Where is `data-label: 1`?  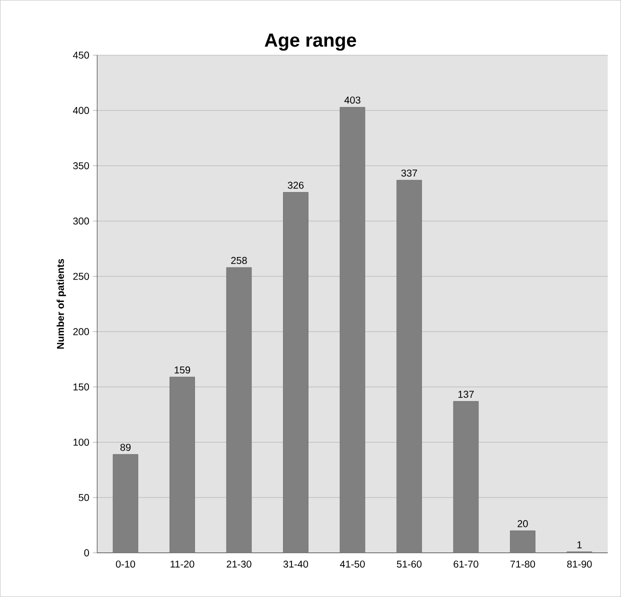
data-label: 1 is located at coordinates (579, 544).